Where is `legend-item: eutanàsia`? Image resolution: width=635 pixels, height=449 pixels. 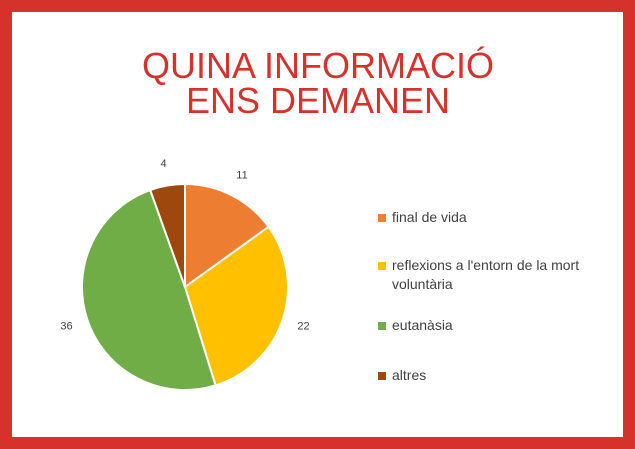
legend-item: eutanàsia is located at coordinates (500, 325).